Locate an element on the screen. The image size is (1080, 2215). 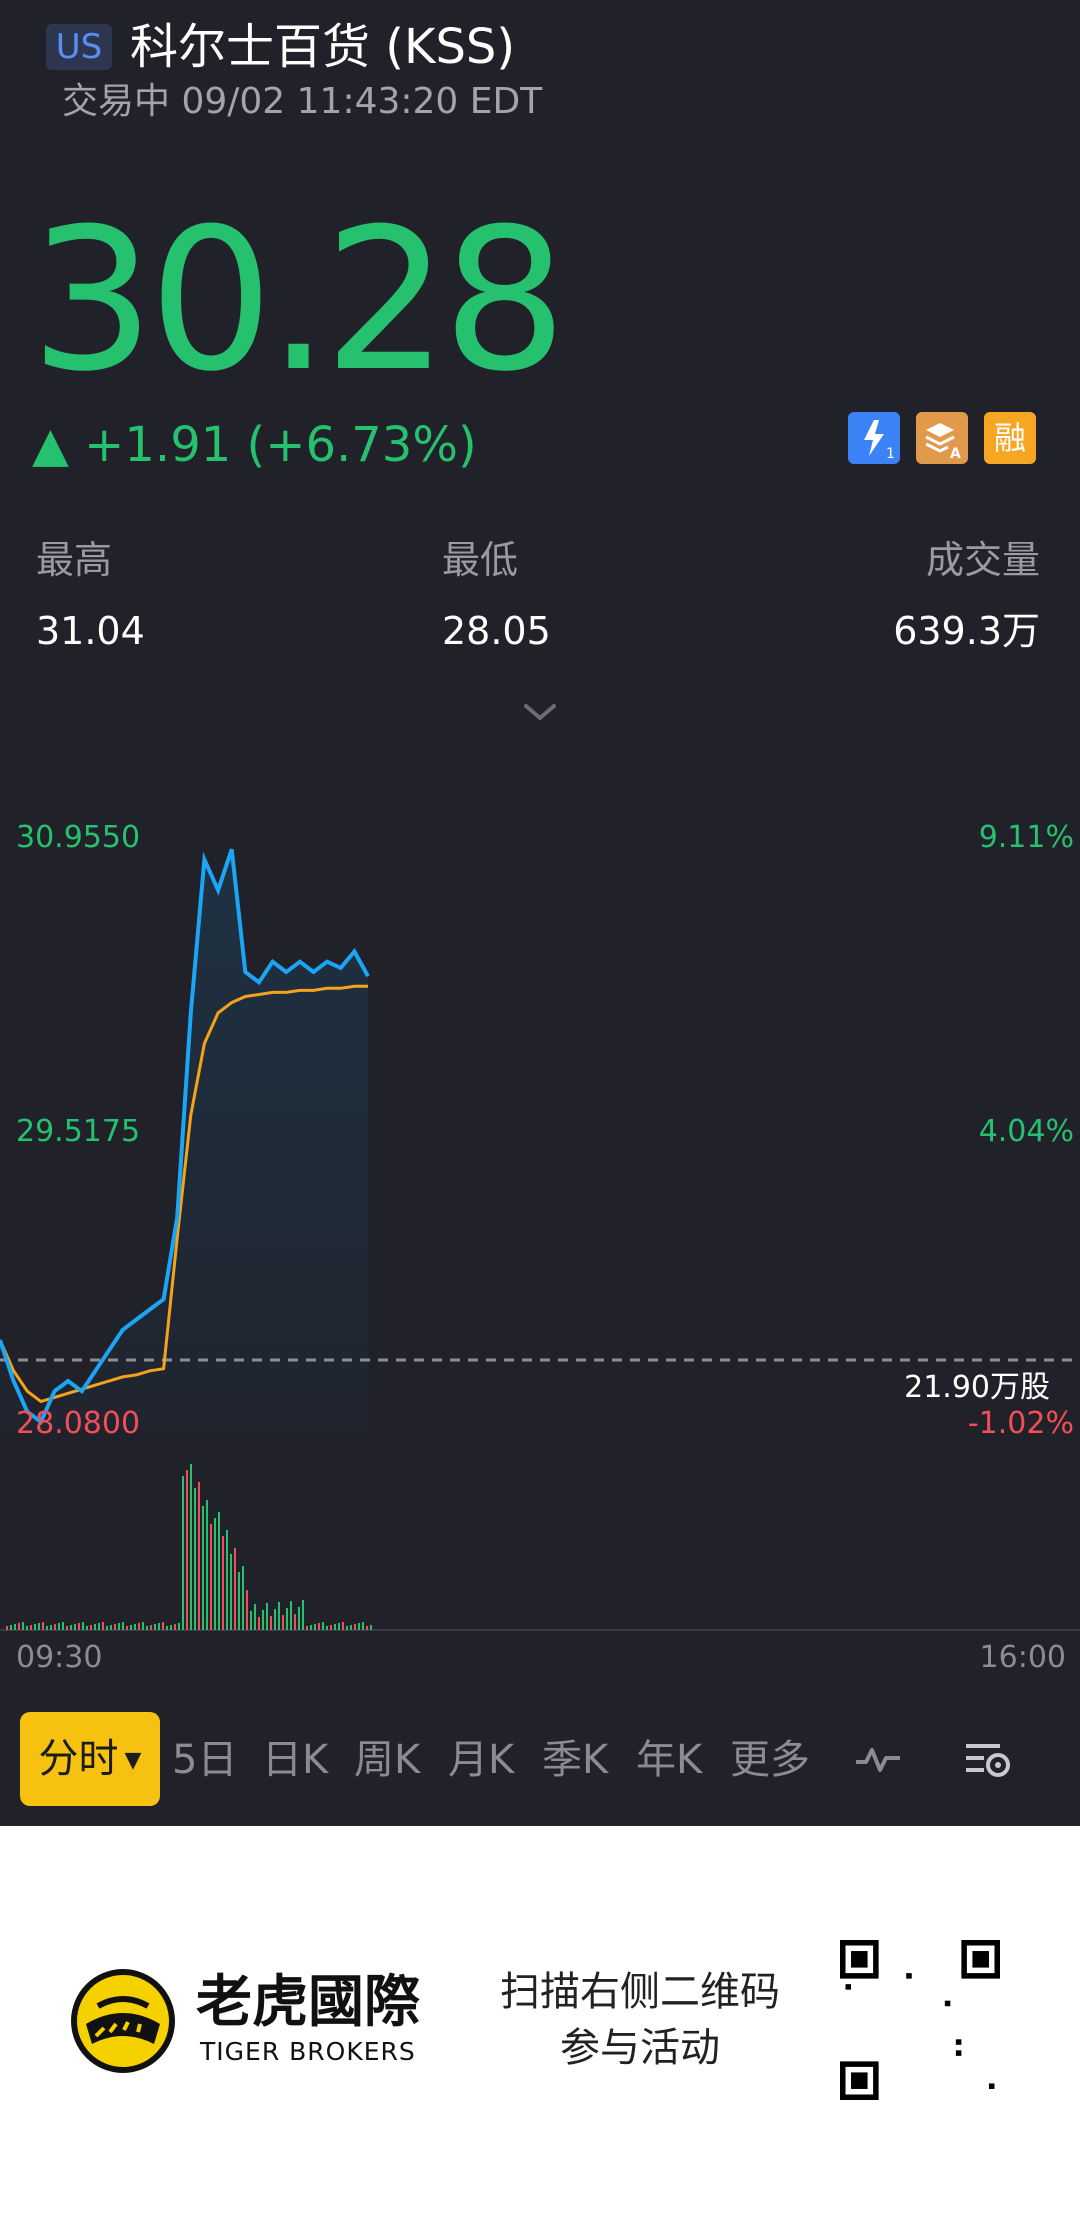
tab-quarterly-k: 季K is located at coordinates (575, 1760).